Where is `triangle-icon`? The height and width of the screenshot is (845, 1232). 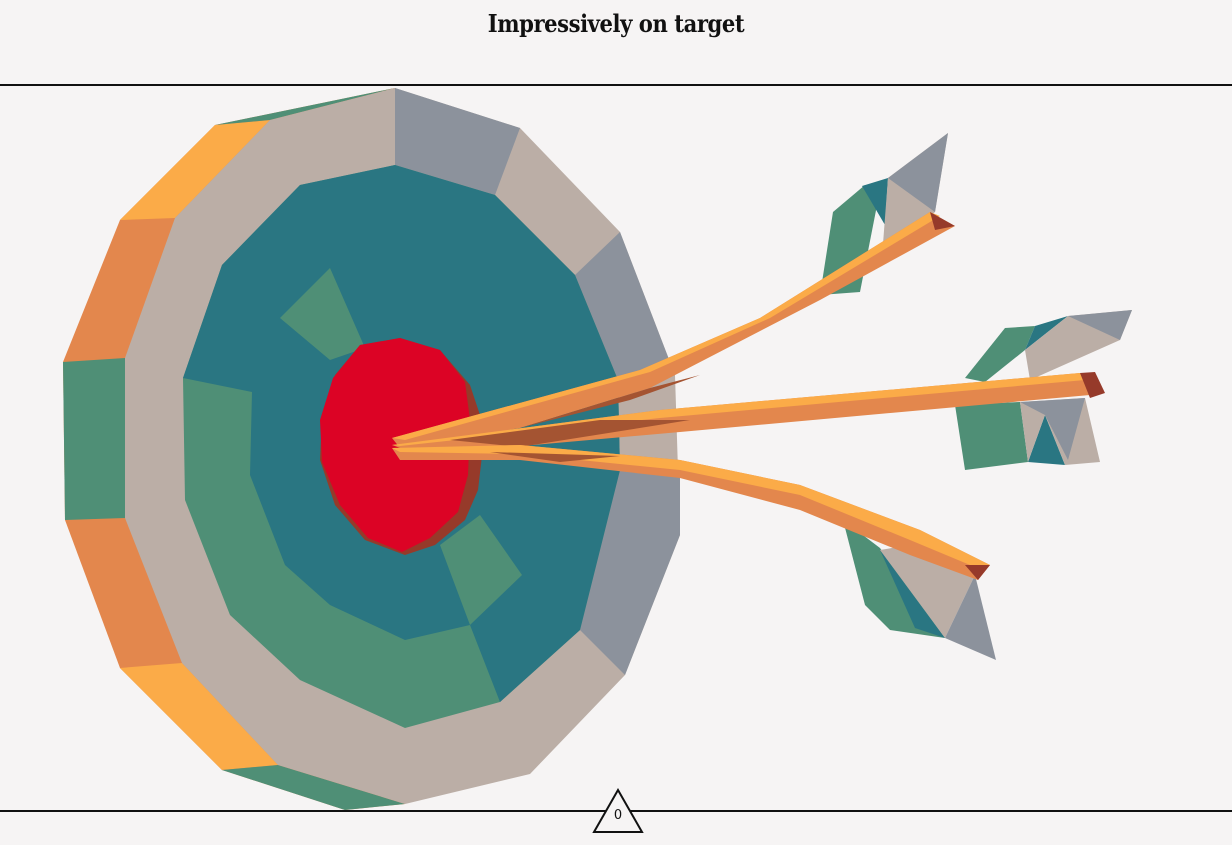 triangle-icon is located at coordinates (618, 810).